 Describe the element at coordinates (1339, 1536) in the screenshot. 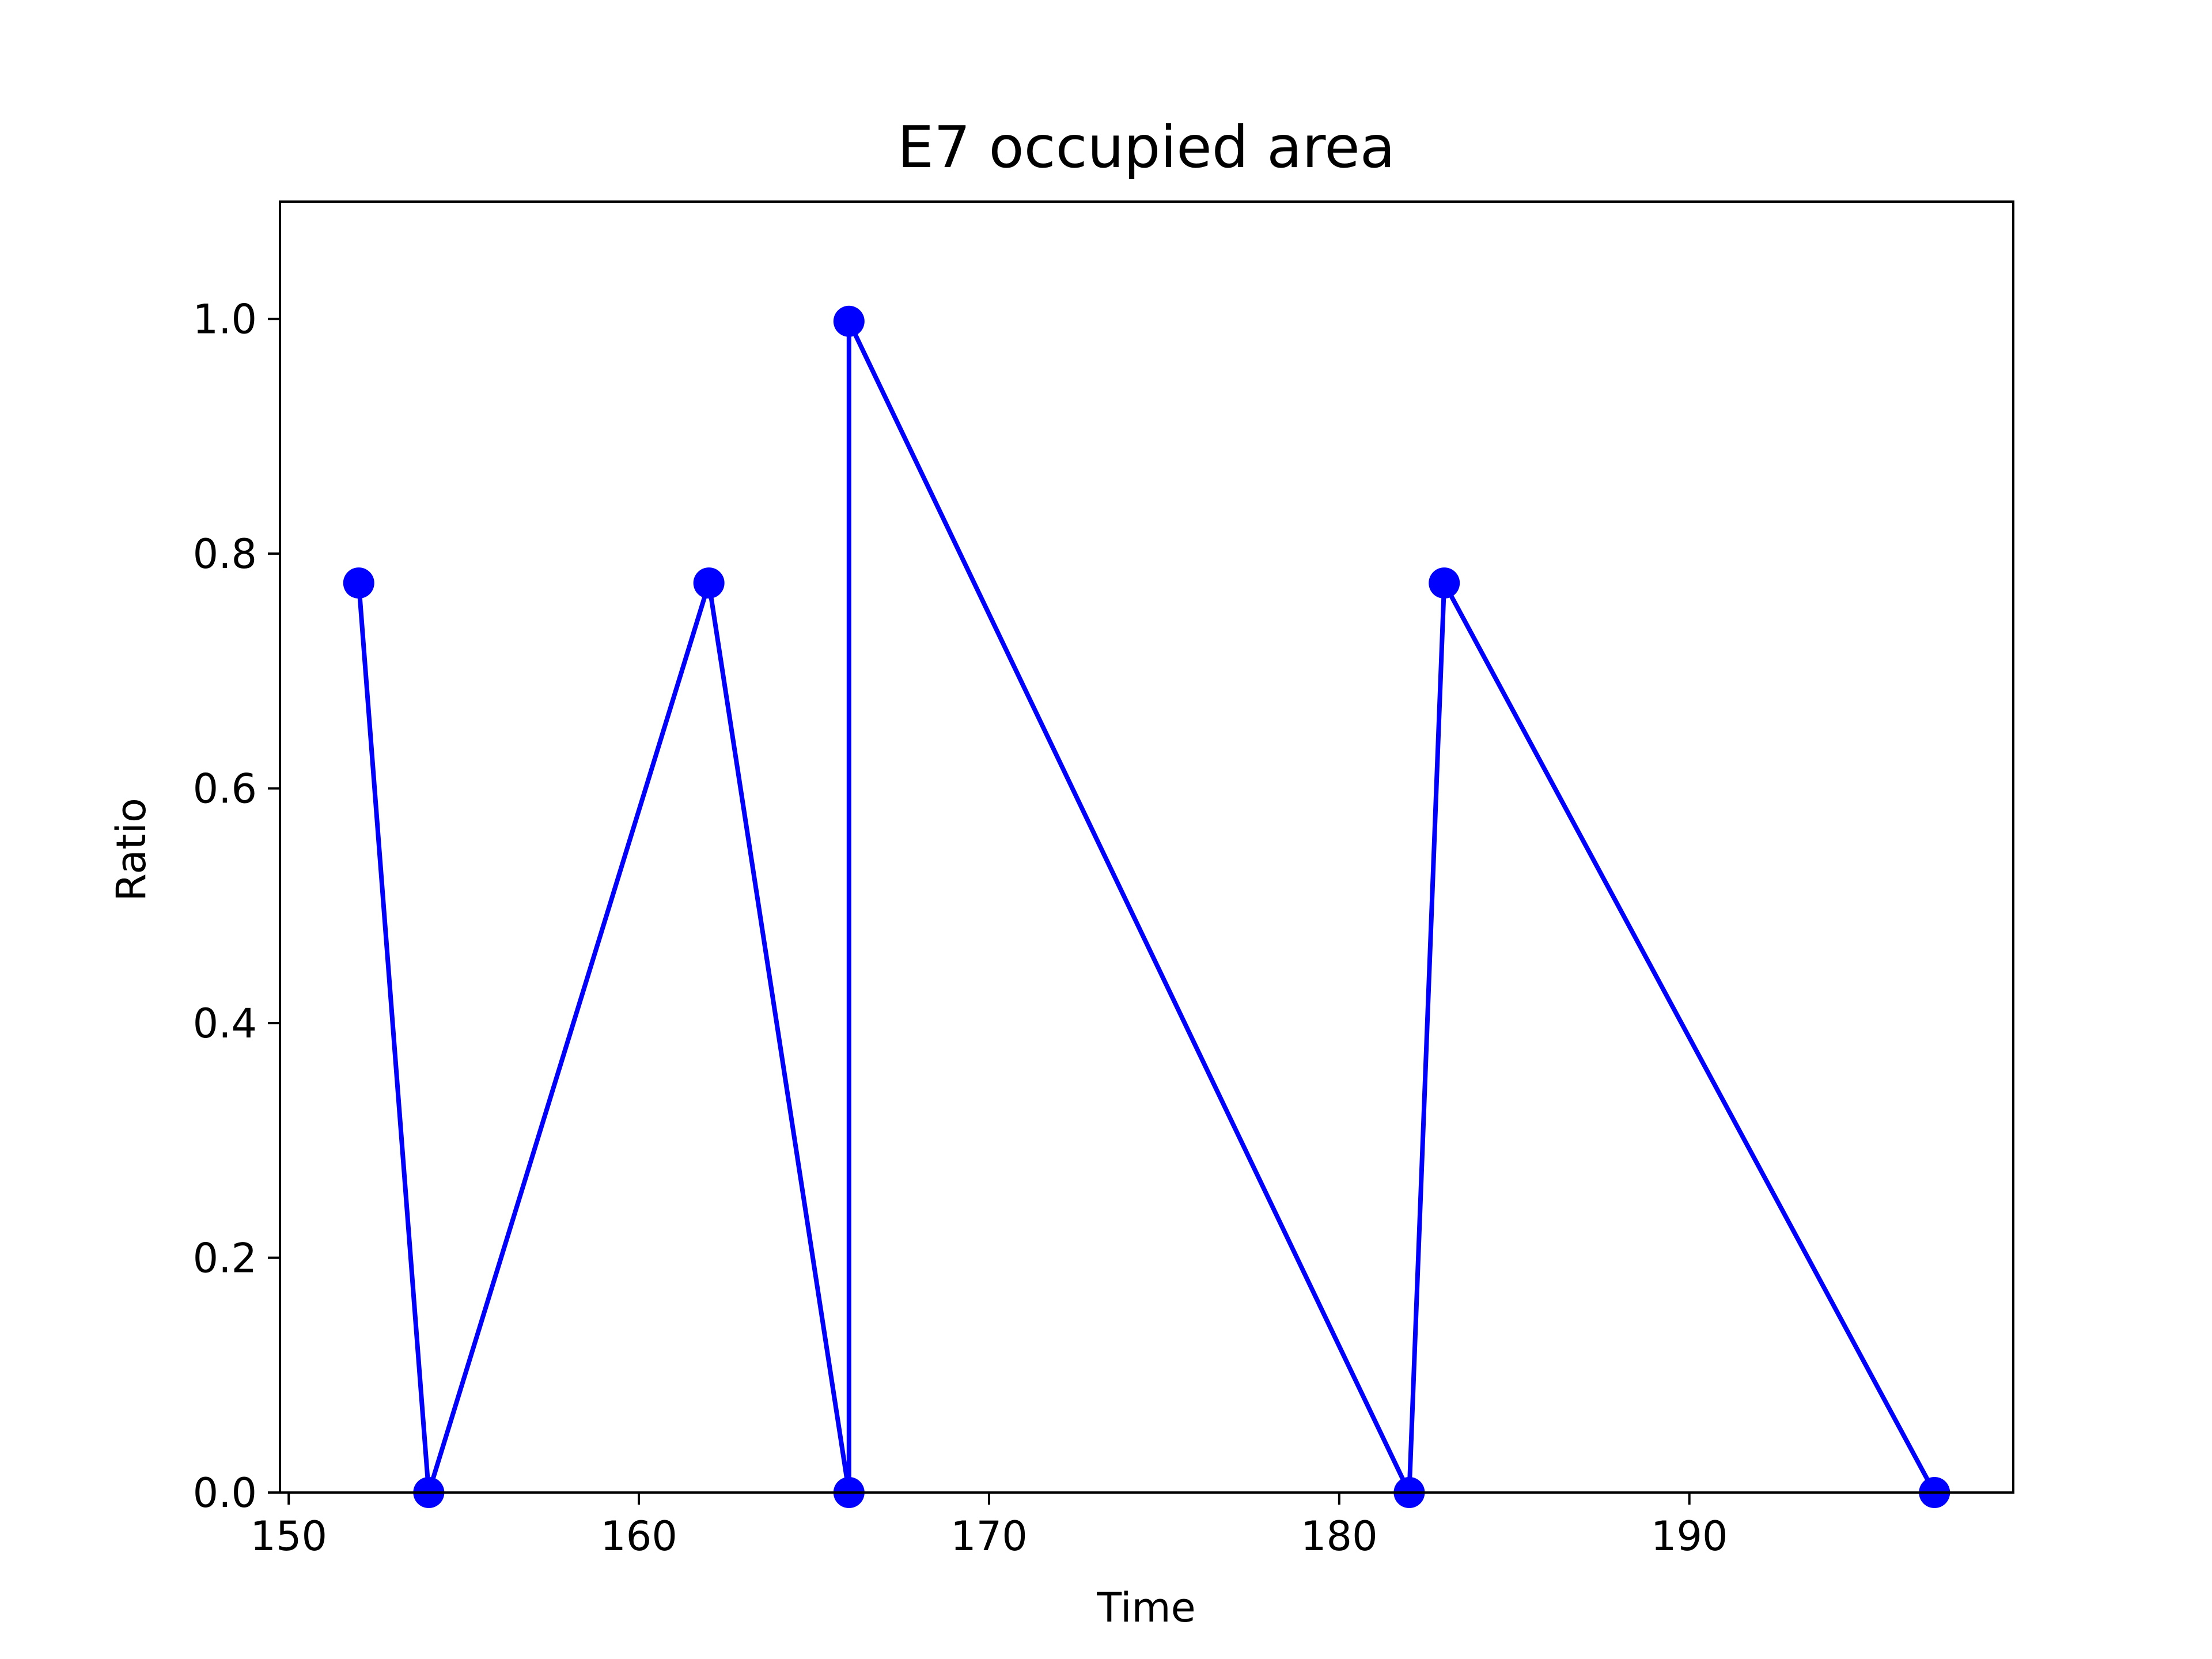

I see `x-tick-label: 180` at that location.